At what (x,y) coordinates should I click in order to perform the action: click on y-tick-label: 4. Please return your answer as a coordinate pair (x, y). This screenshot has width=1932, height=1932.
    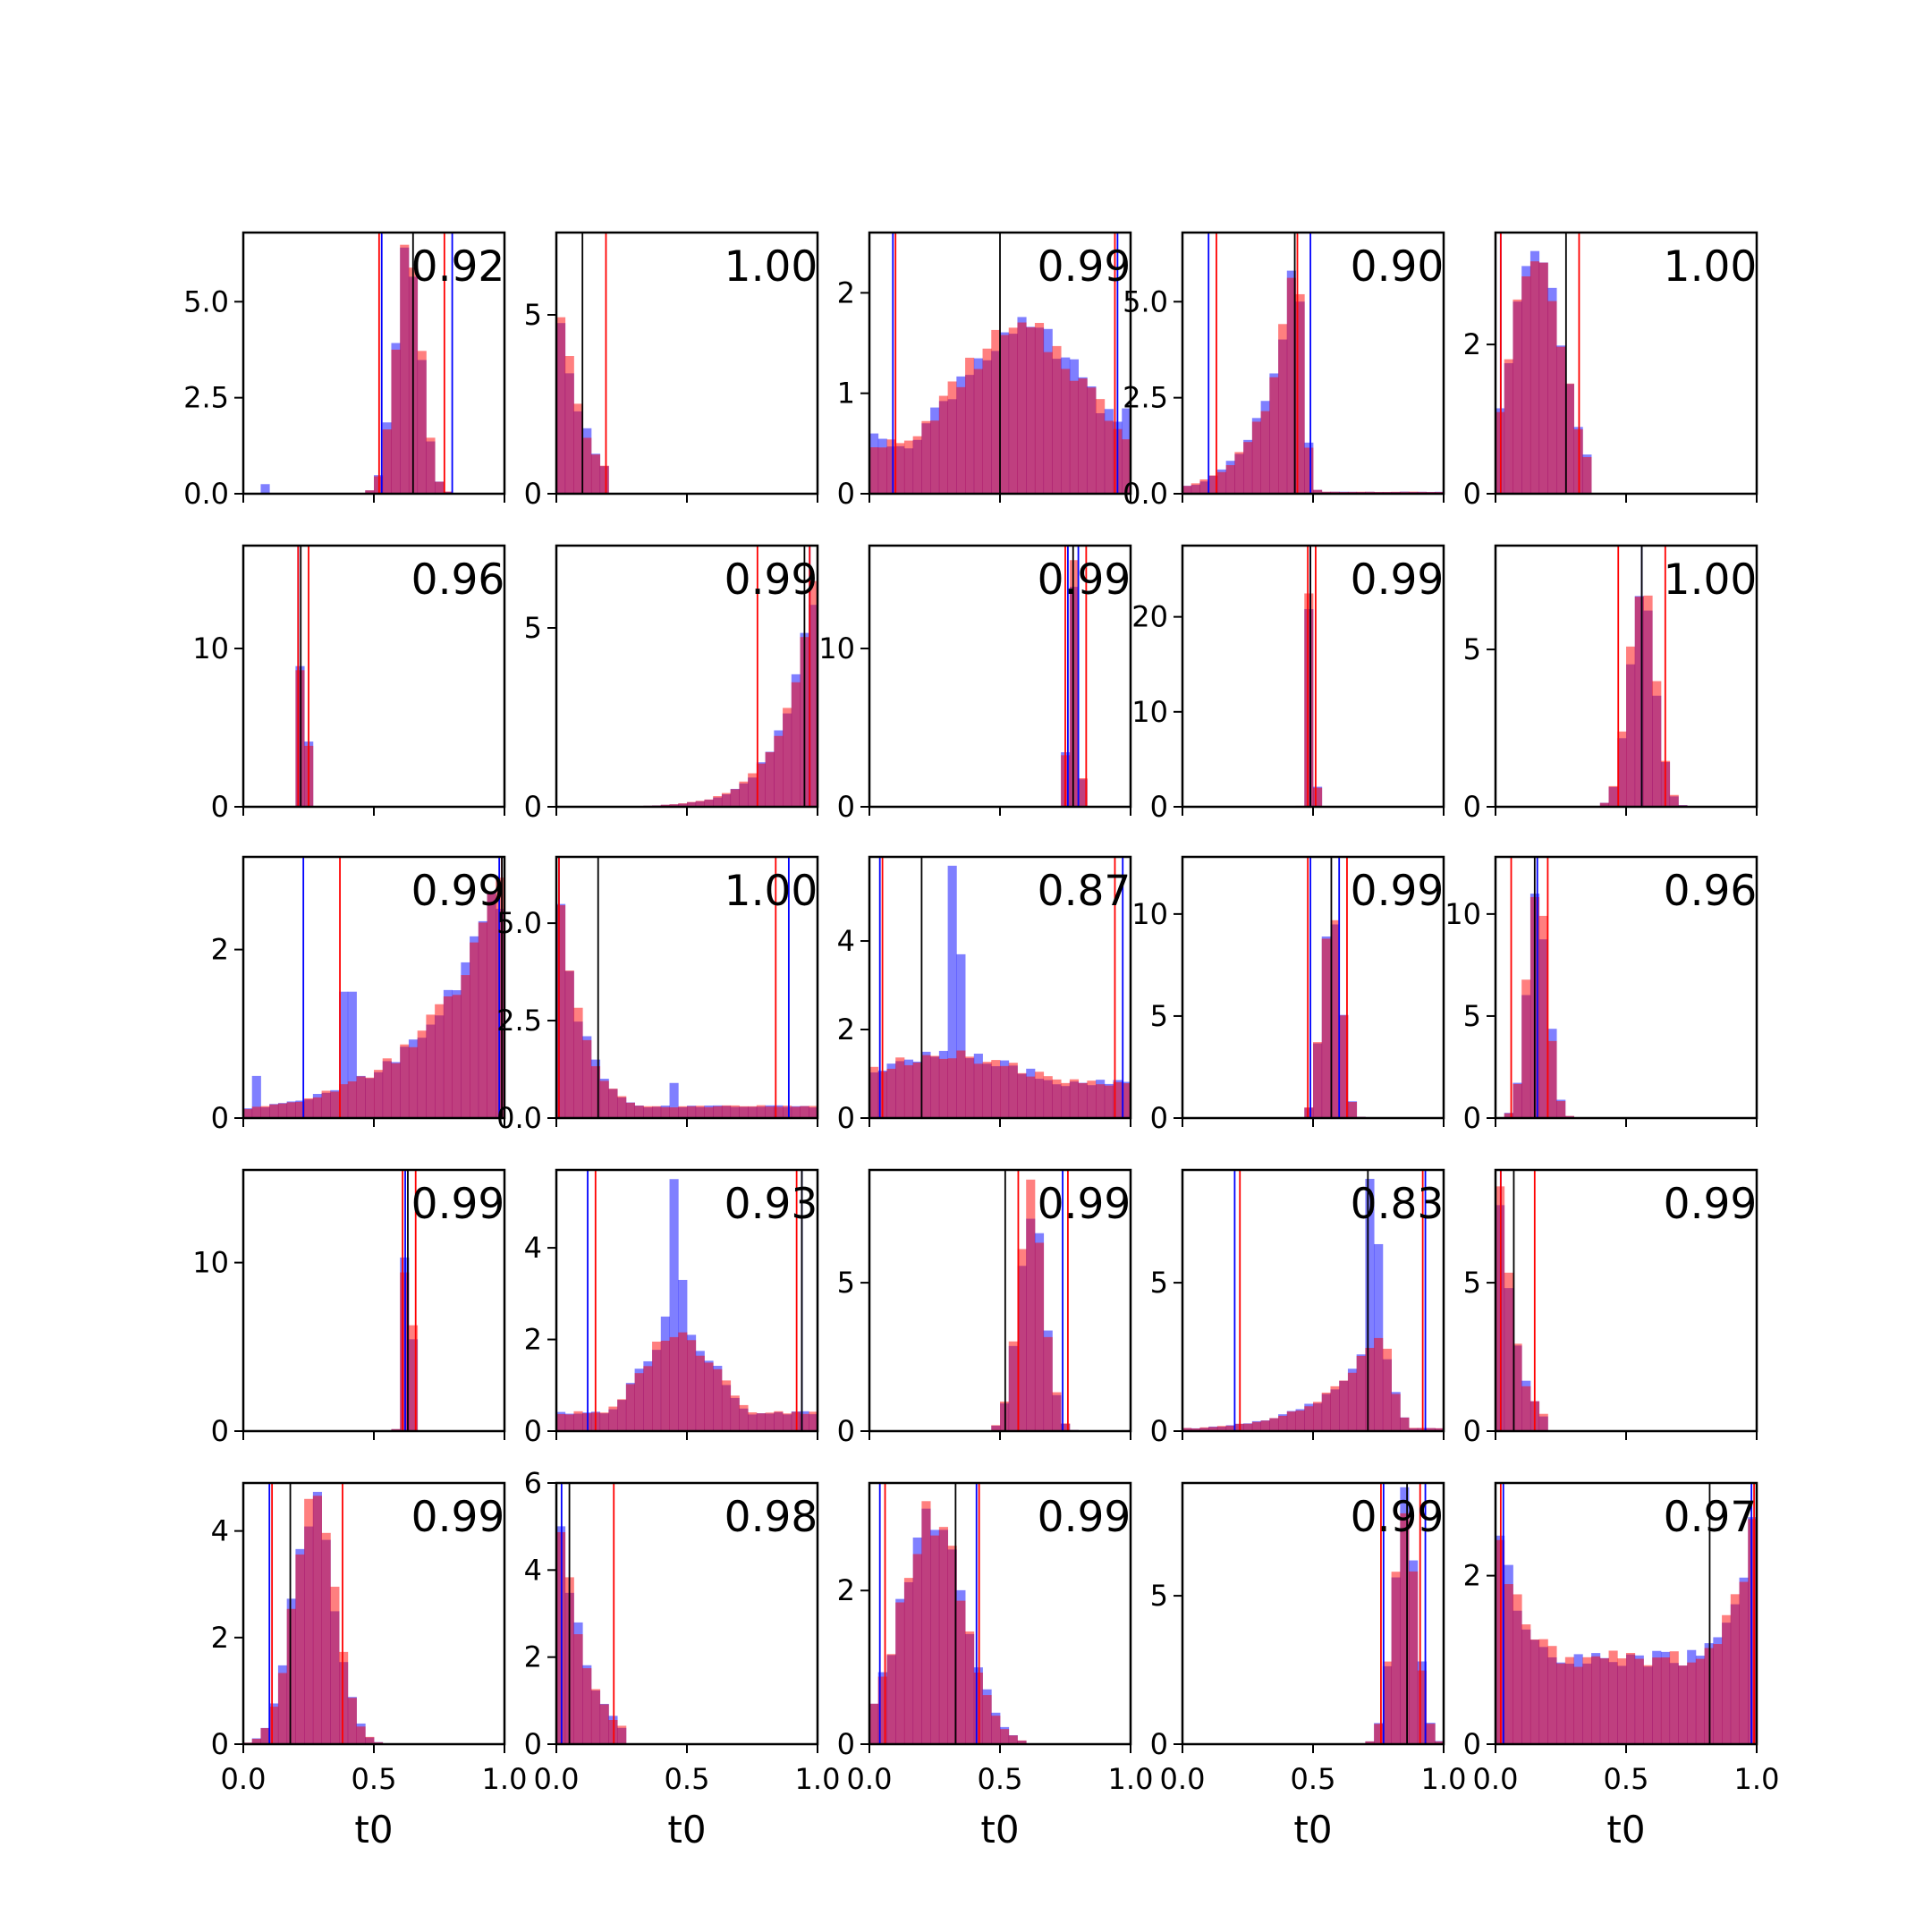
    Looking at the image, I should click on (220, 1531).